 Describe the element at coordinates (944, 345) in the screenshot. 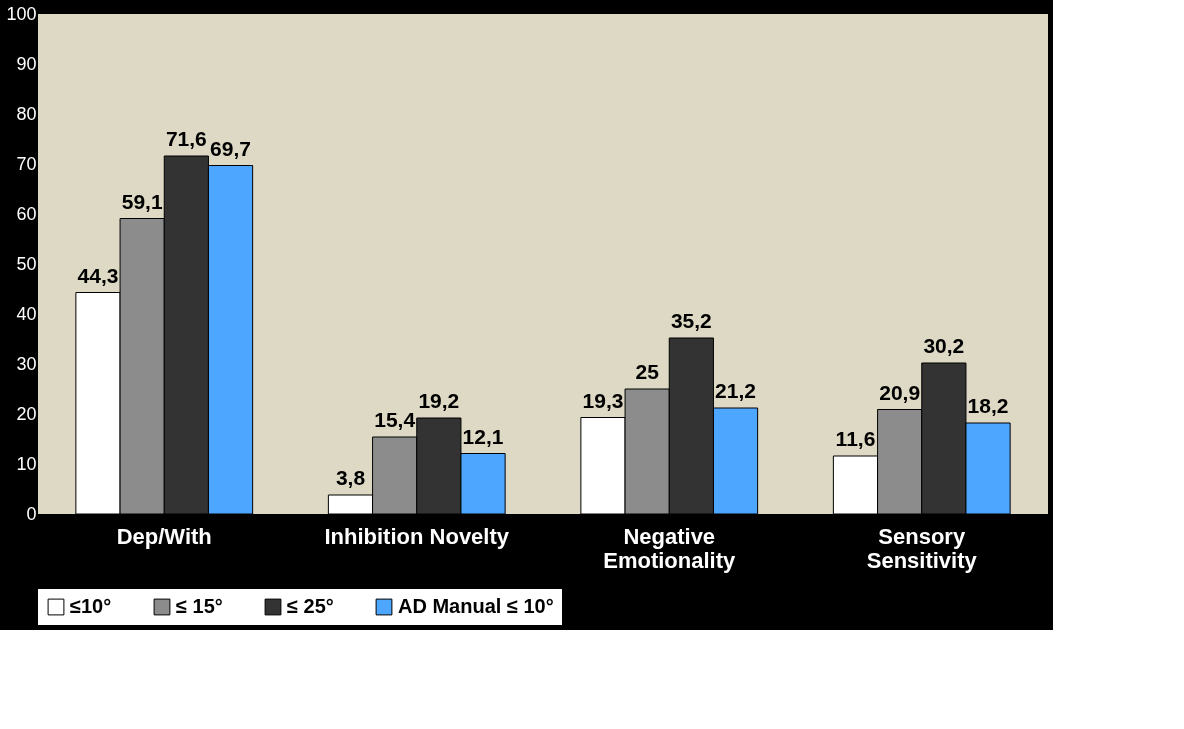

I see `data-label: 30,2` at that location.